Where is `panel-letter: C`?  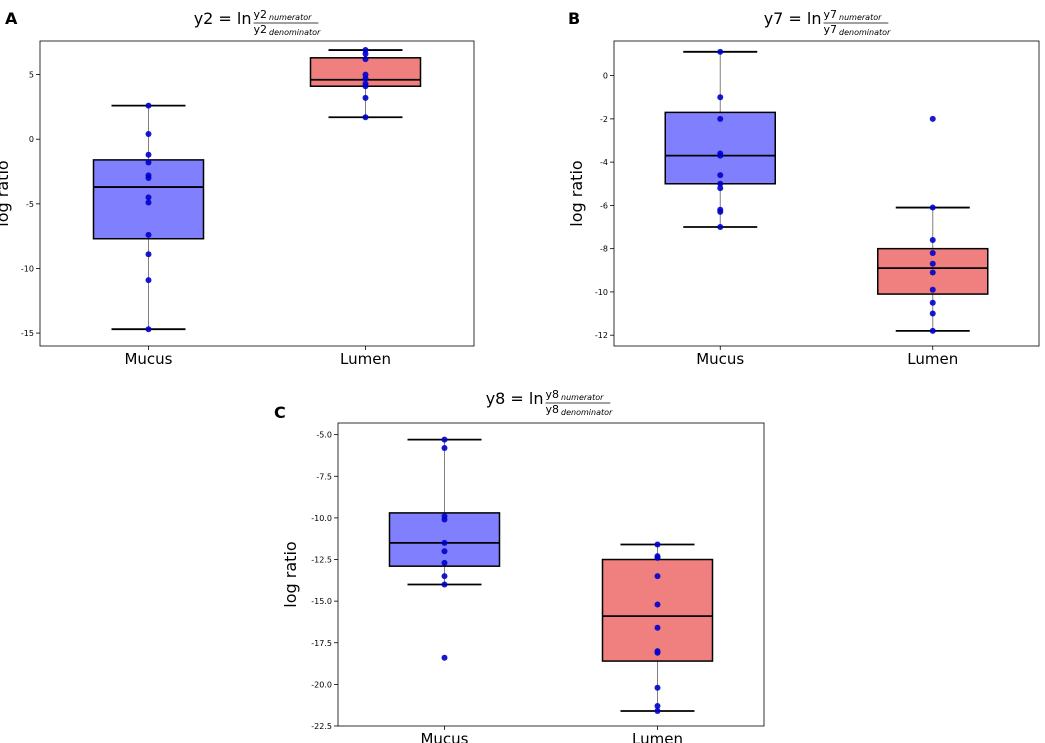 panel-letter: C is located at coordinates (280, 412).